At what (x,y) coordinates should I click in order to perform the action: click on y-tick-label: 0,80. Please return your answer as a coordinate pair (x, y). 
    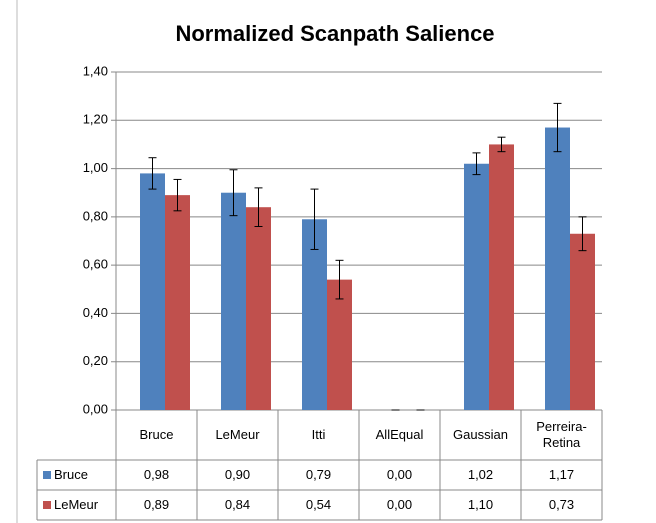
    Looking at the image, I should click on (95, 215).